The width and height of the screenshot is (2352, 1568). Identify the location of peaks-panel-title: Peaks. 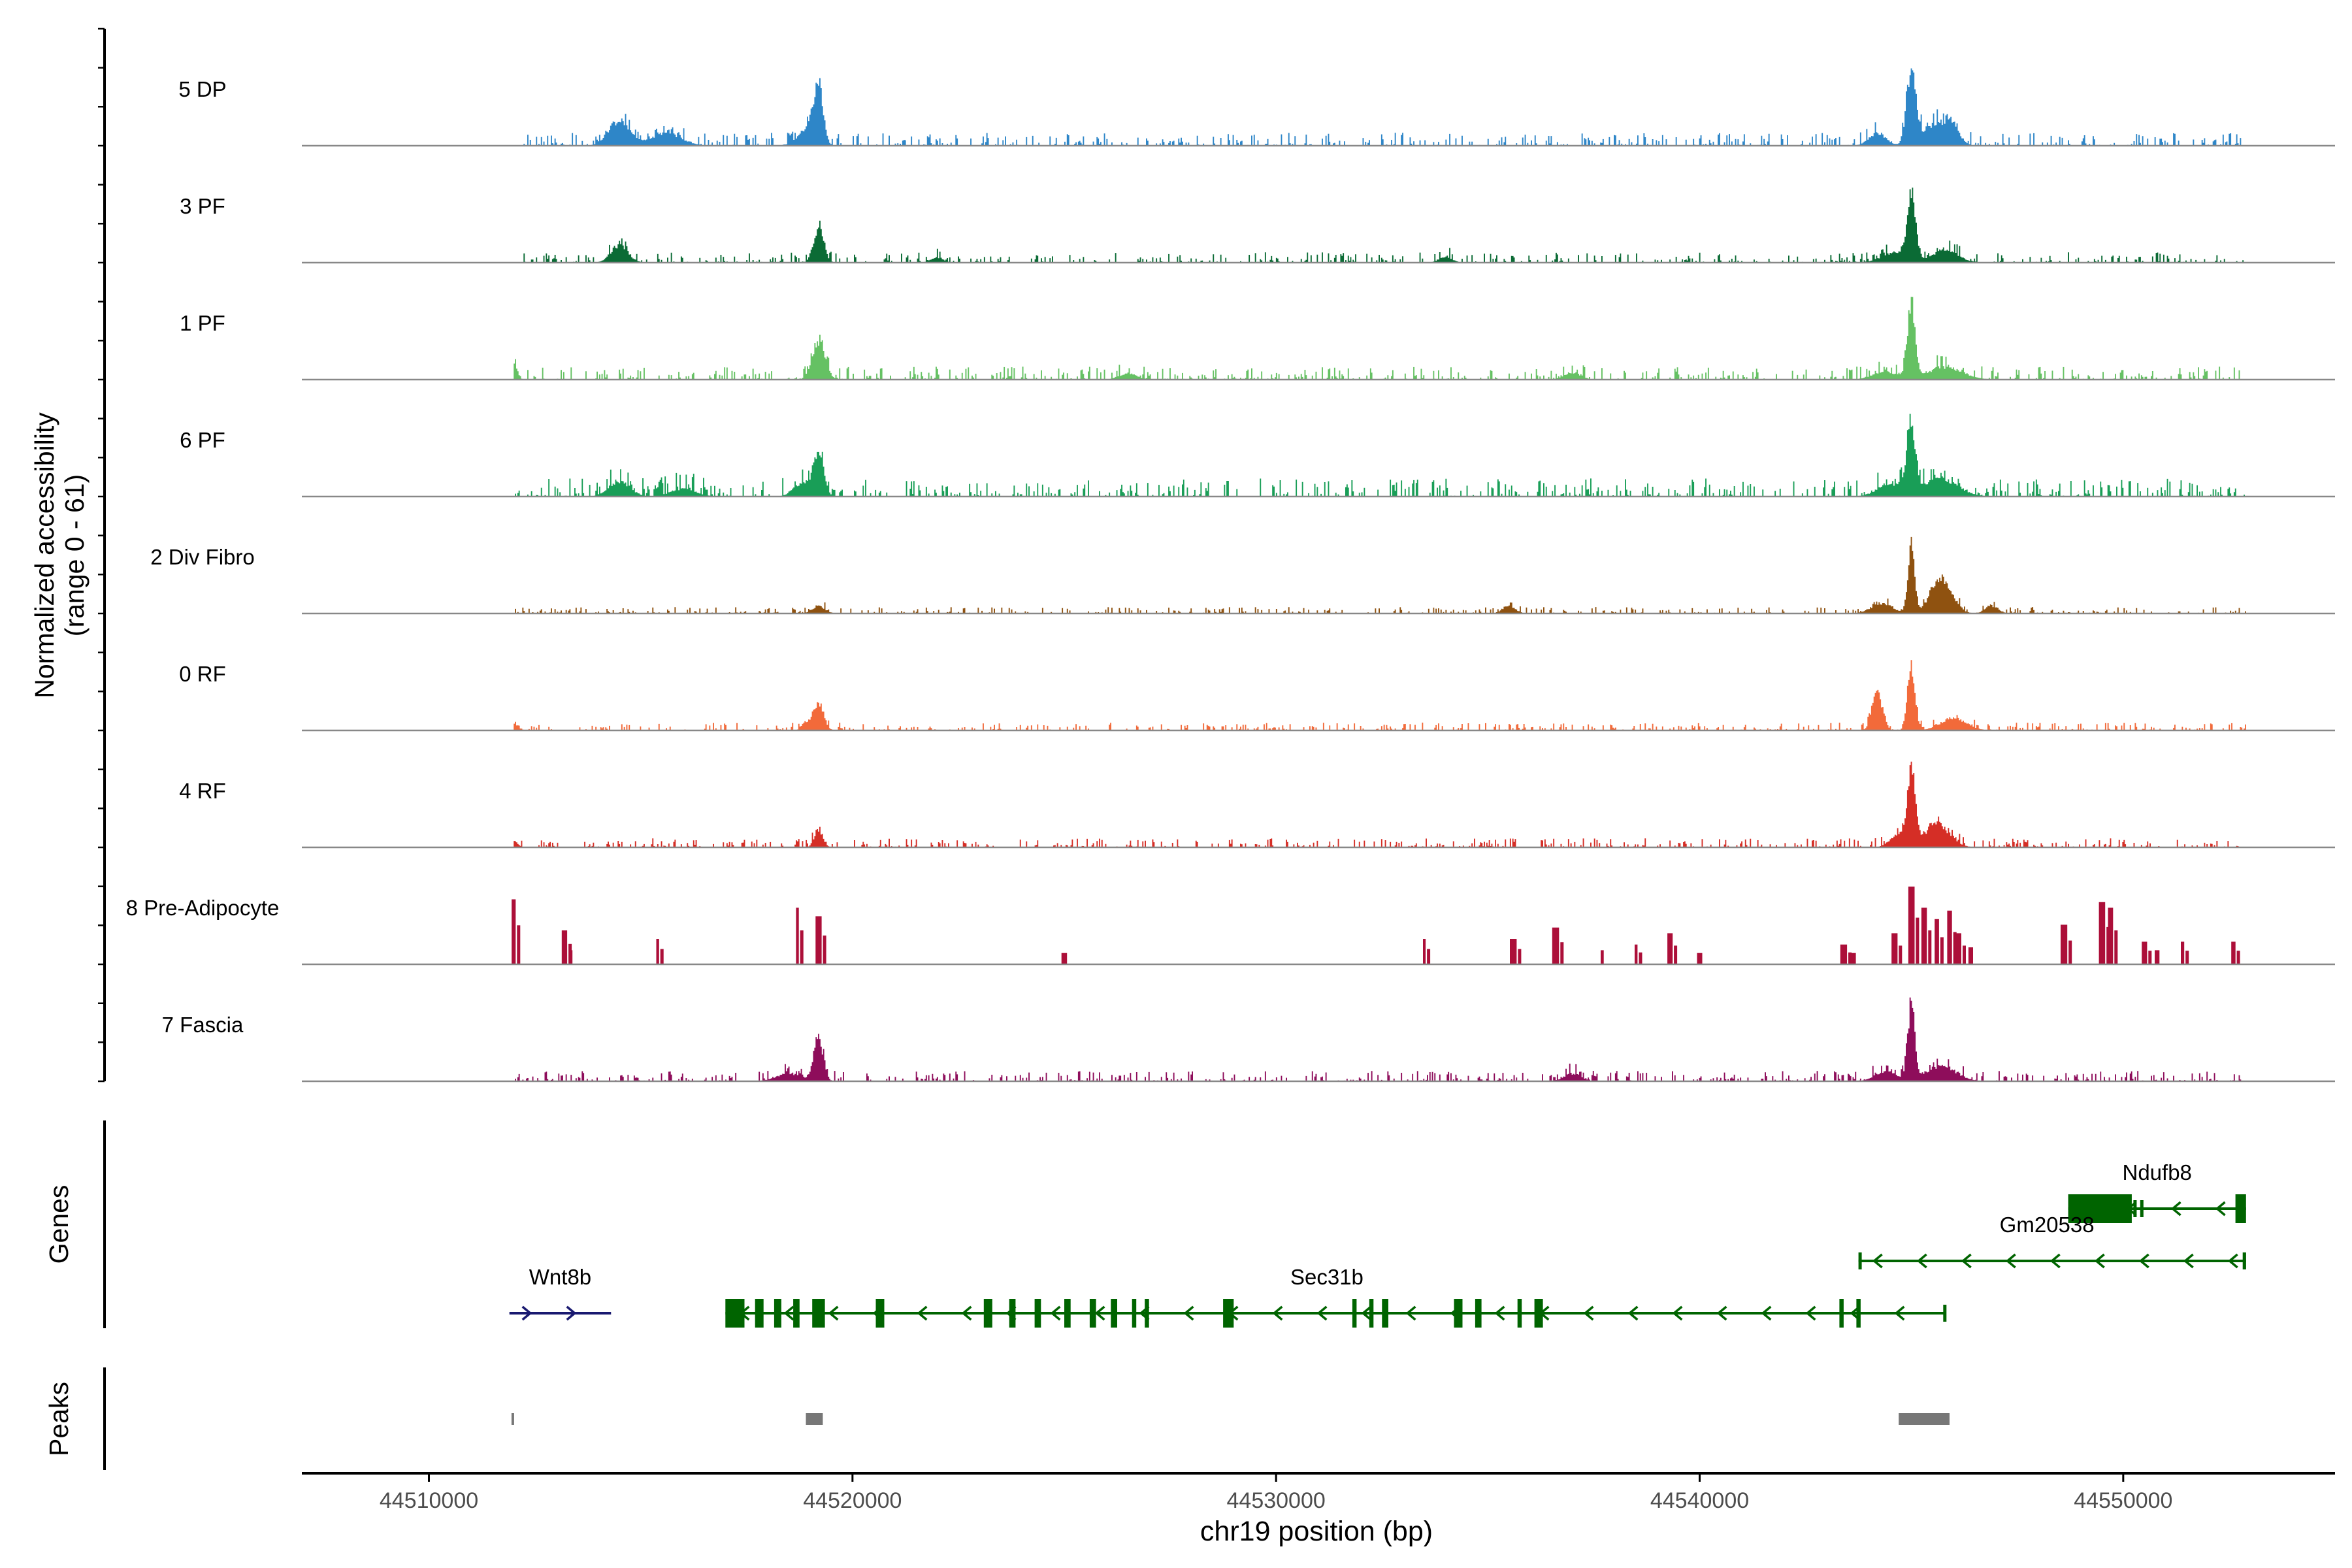
(59, 1419).